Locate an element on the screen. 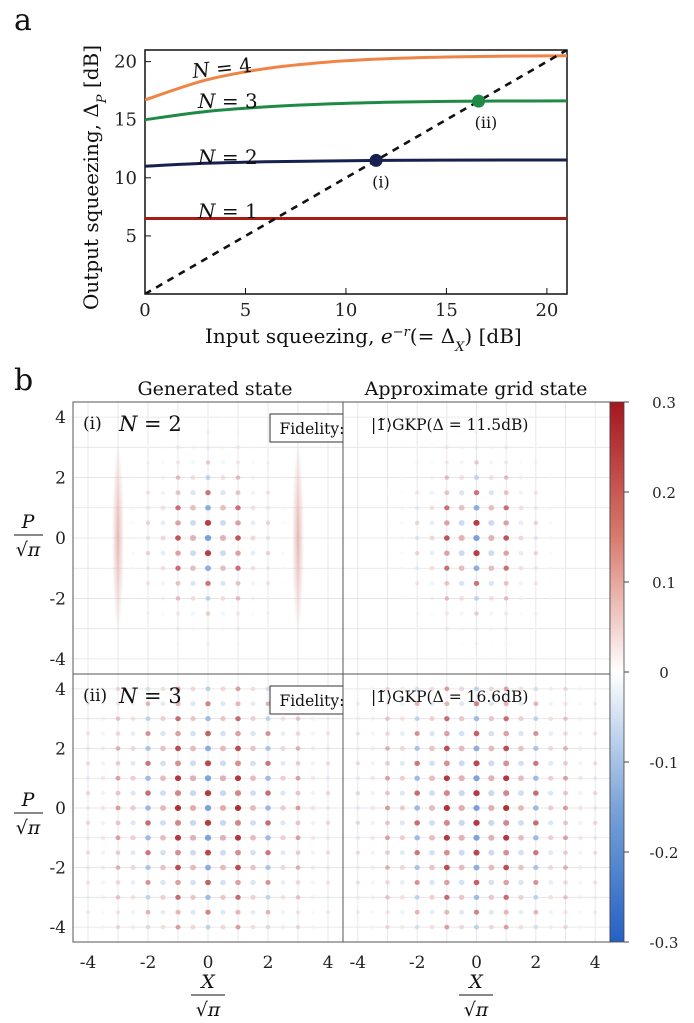 The height and width of the screenshot is (1023, 694). row-tag: (i) is located at coordinates (92, 424).